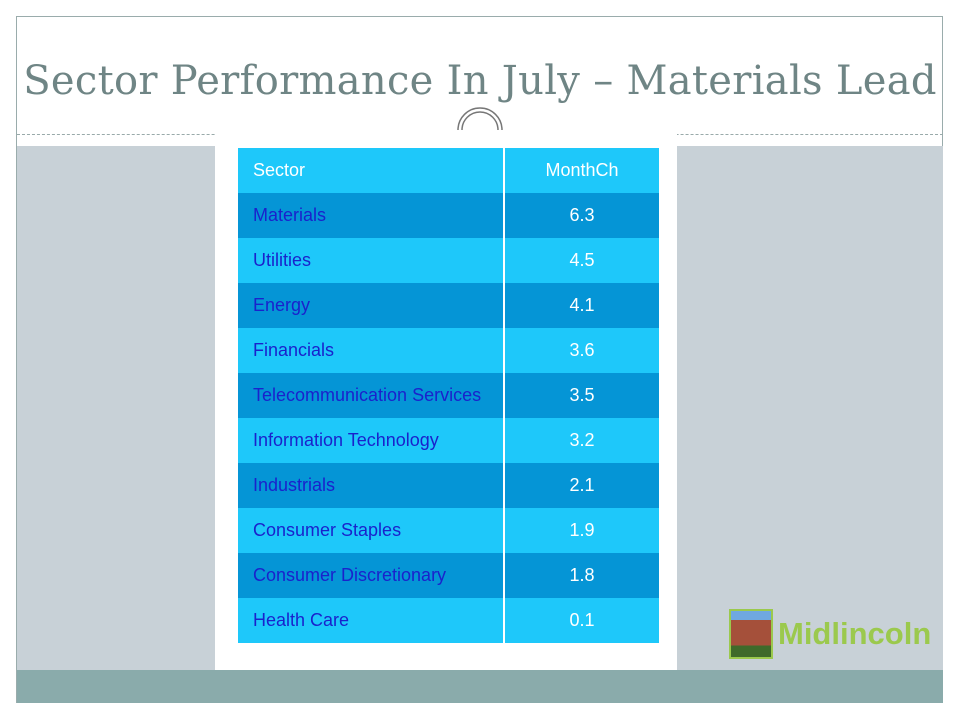 This screenshot has width=960, height=720. I want to click on sector-cell: Telecommunication Services, so click(371, 395).